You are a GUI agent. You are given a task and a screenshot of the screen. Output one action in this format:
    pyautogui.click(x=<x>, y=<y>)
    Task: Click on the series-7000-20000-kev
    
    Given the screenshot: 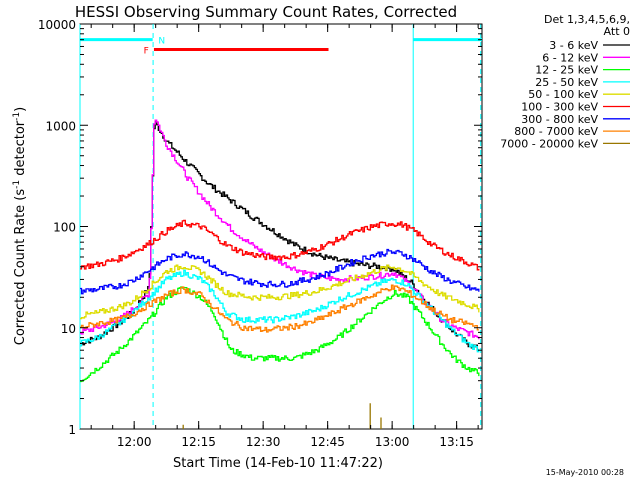 What is the action you would take?
    pyautogui.click(x=282, y=416)
    